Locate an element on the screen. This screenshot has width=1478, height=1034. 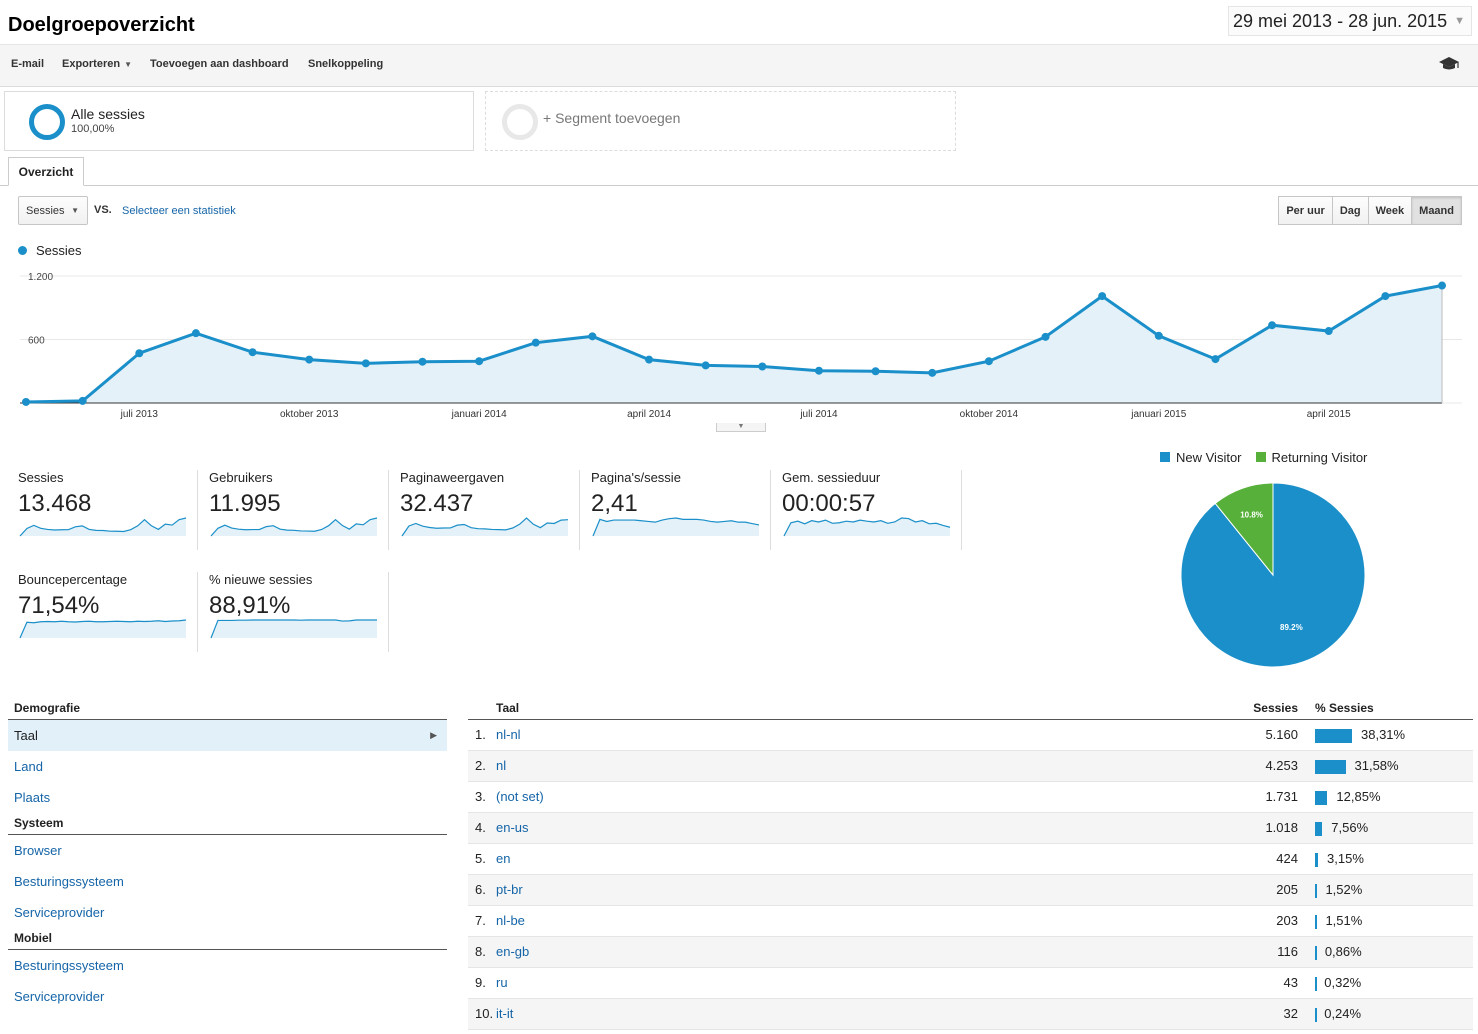
segment-ring-icon is located at coordinates (47, 122).